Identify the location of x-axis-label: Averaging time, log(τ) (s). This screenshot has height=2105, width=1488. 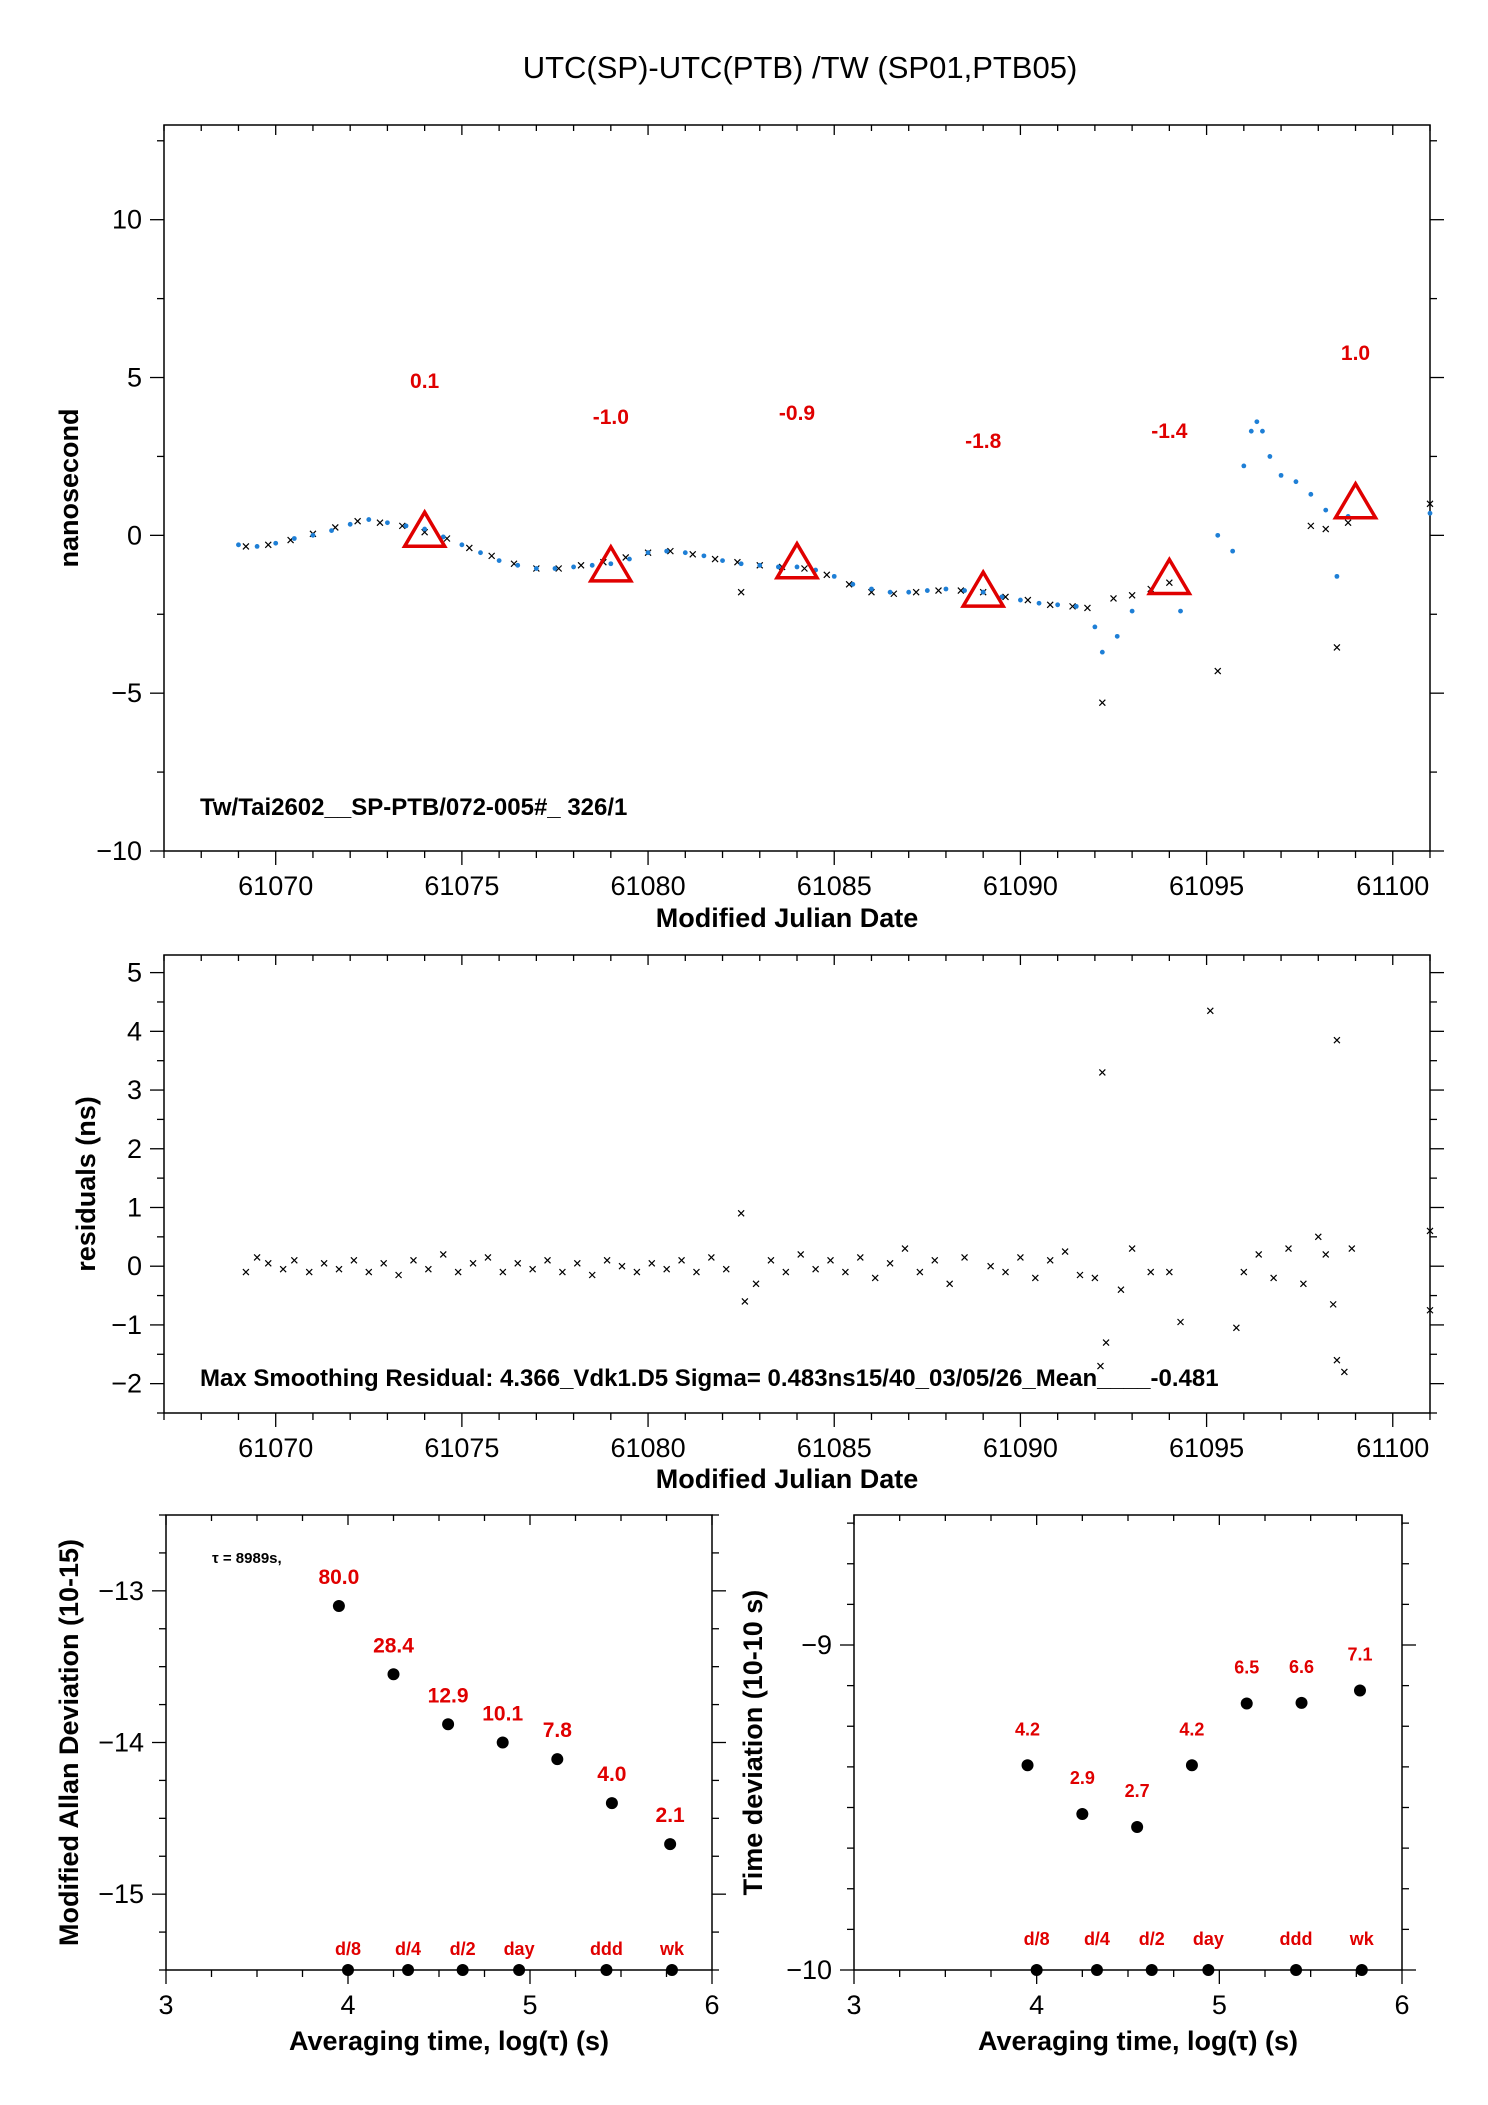
(1138, 2041).